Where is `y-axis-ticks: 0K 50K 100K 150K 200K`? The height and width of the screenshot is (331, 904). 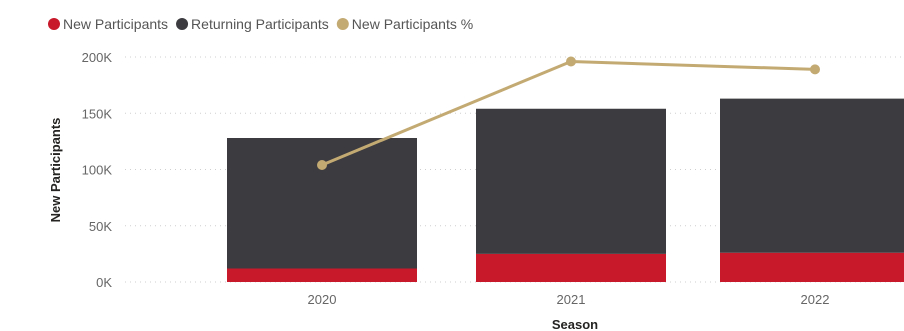
y-axis-ticks: 0K 50K 100K 150K 200K is located at coordinates (97, 170).